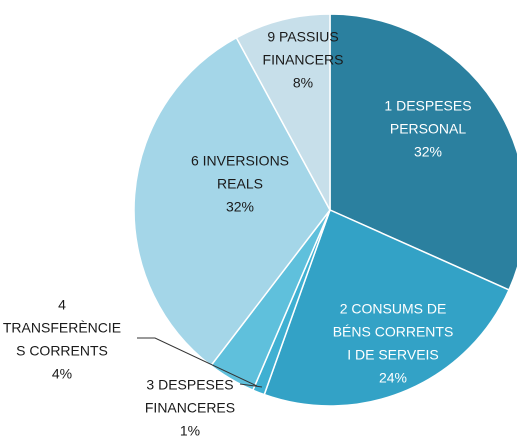  Describe the element at coordinates (190, 430) in the screenshot. I see `value-label: 1%` at that location.